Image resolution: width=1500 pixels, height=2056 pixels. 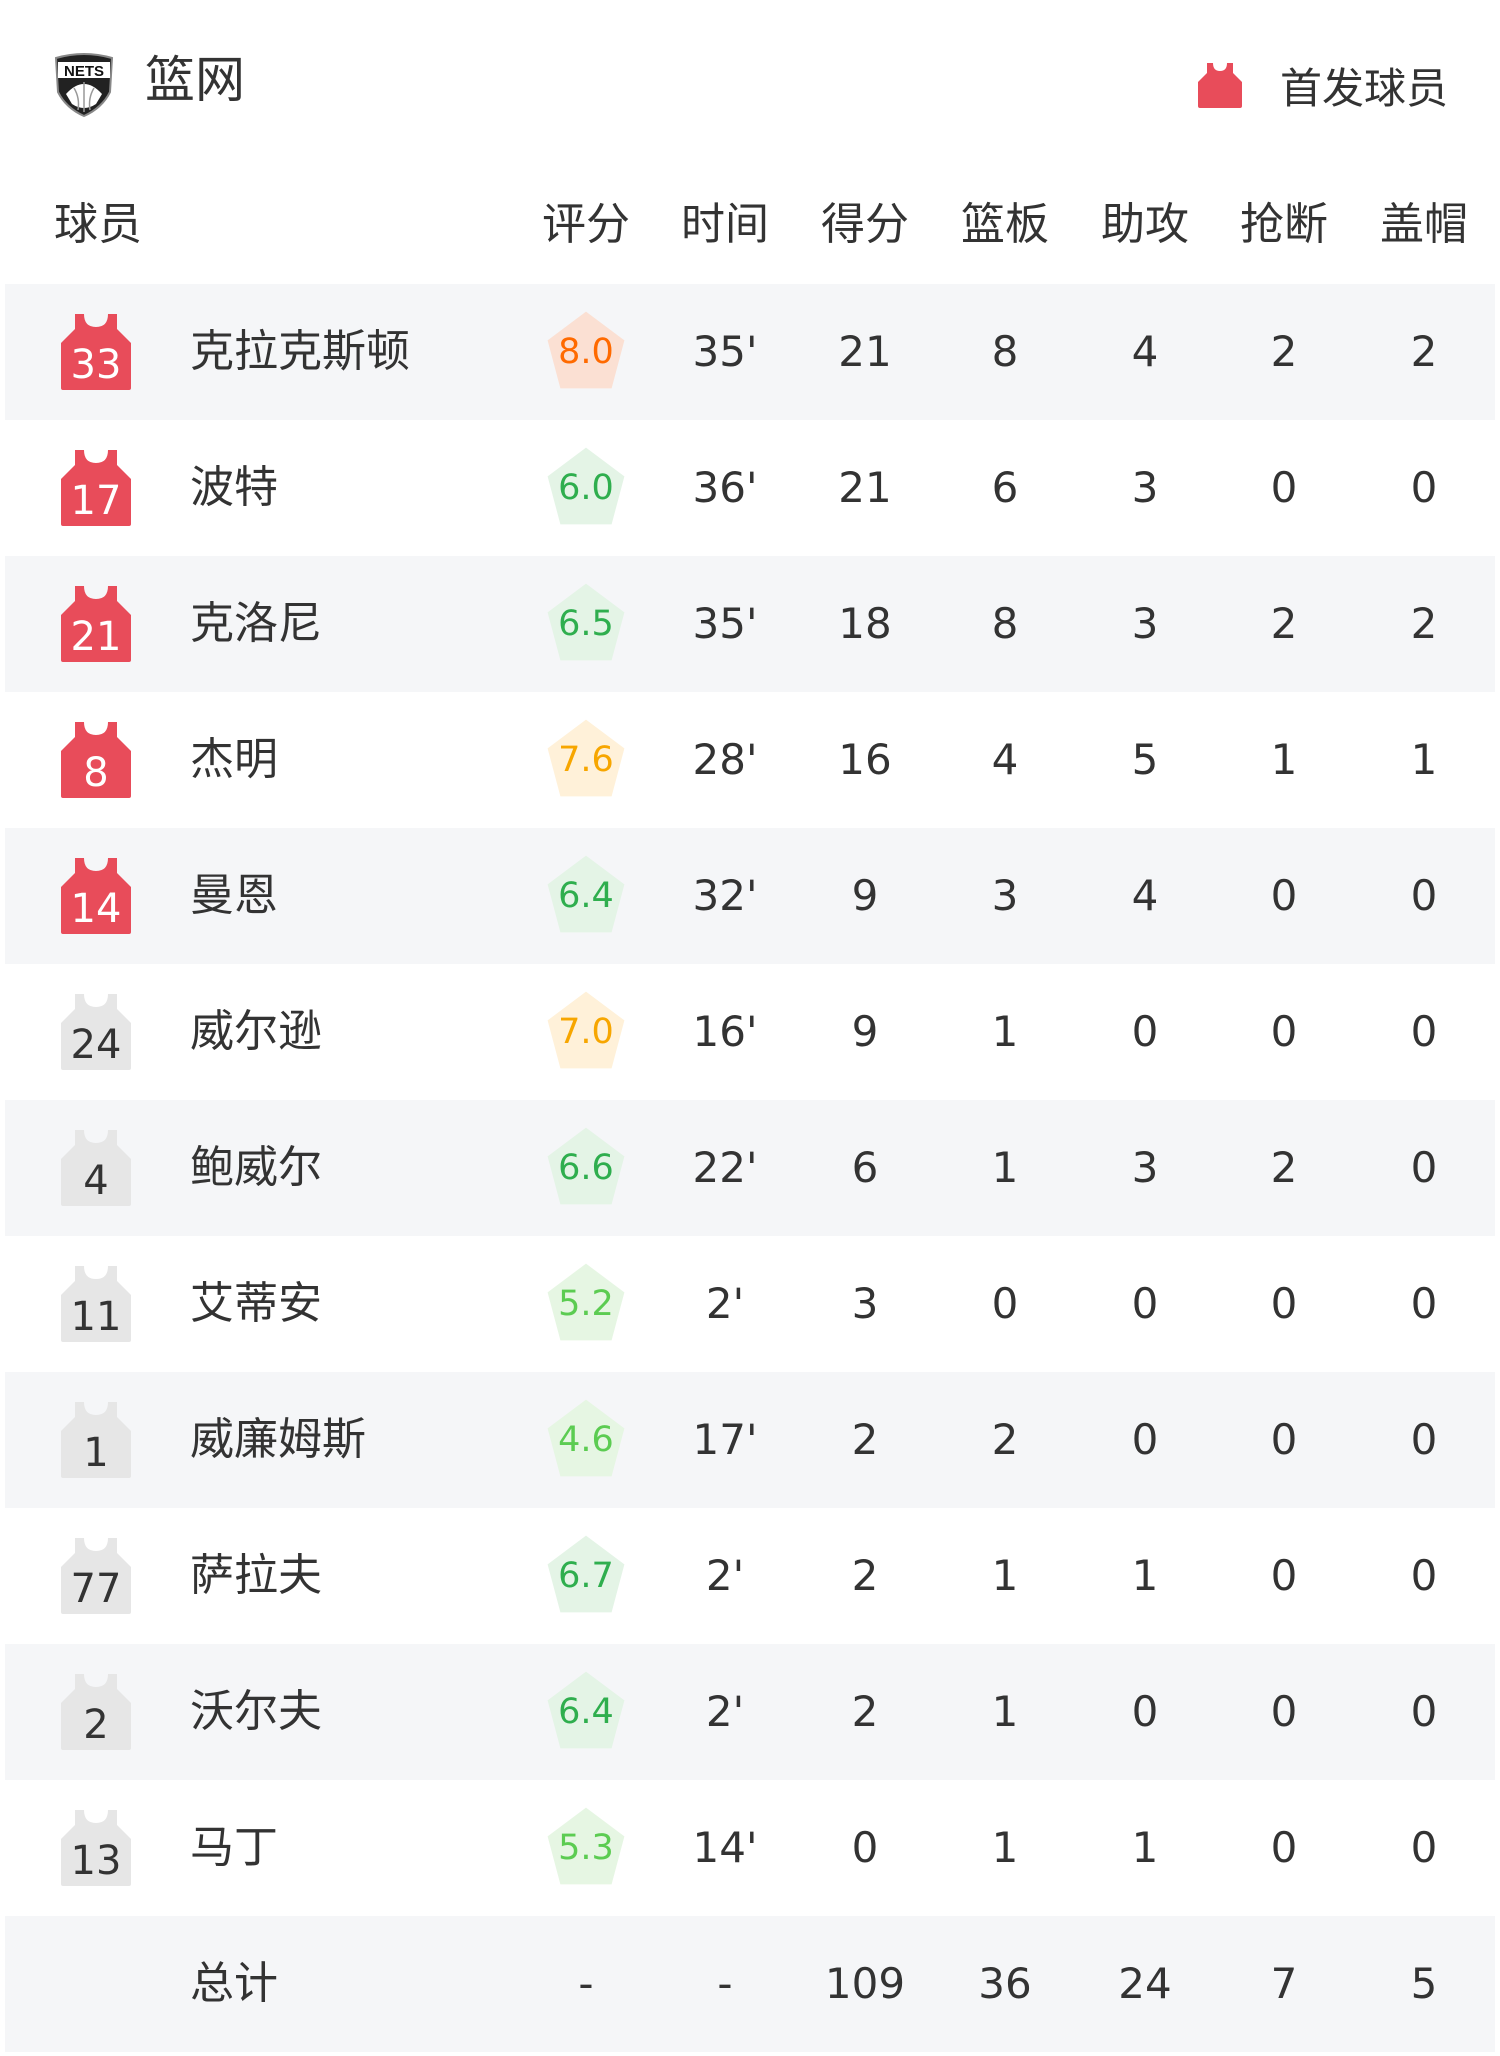 I want to click on player-name: 曼恩, so click(x=234, y=895).